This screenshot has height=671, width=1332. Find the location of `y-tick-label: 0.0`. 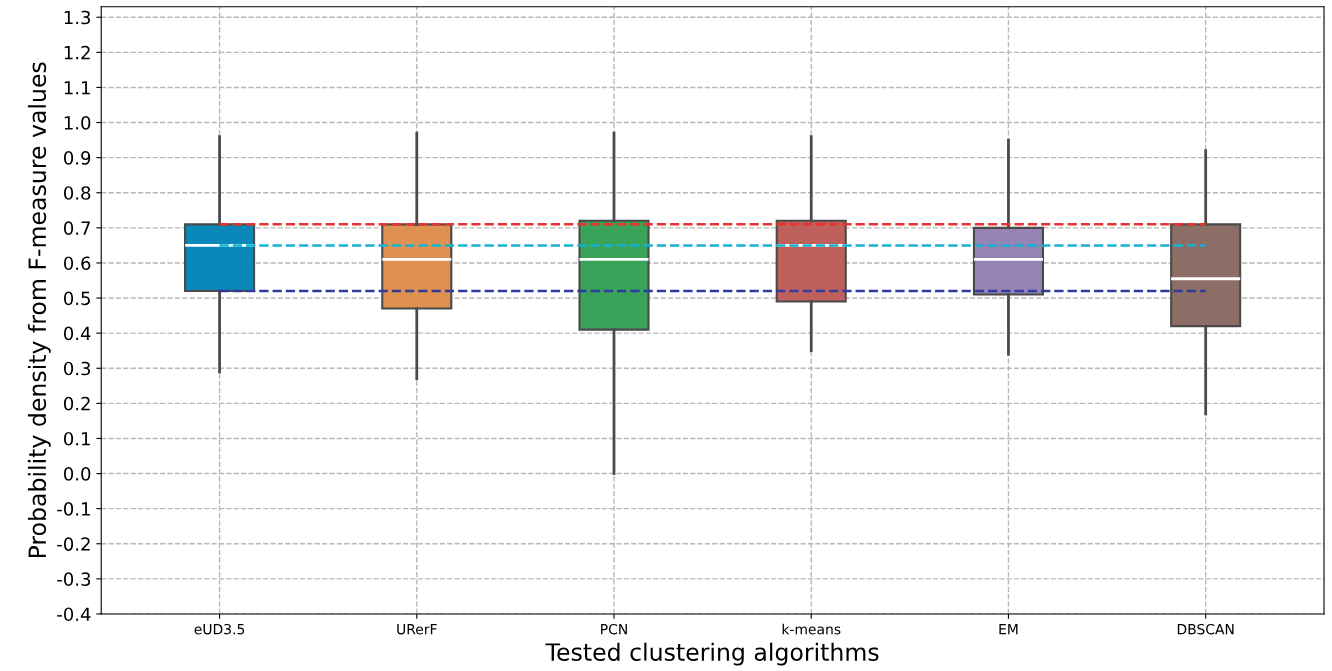

y-tick-label: 0.0 is located at coordinates (77, 474).